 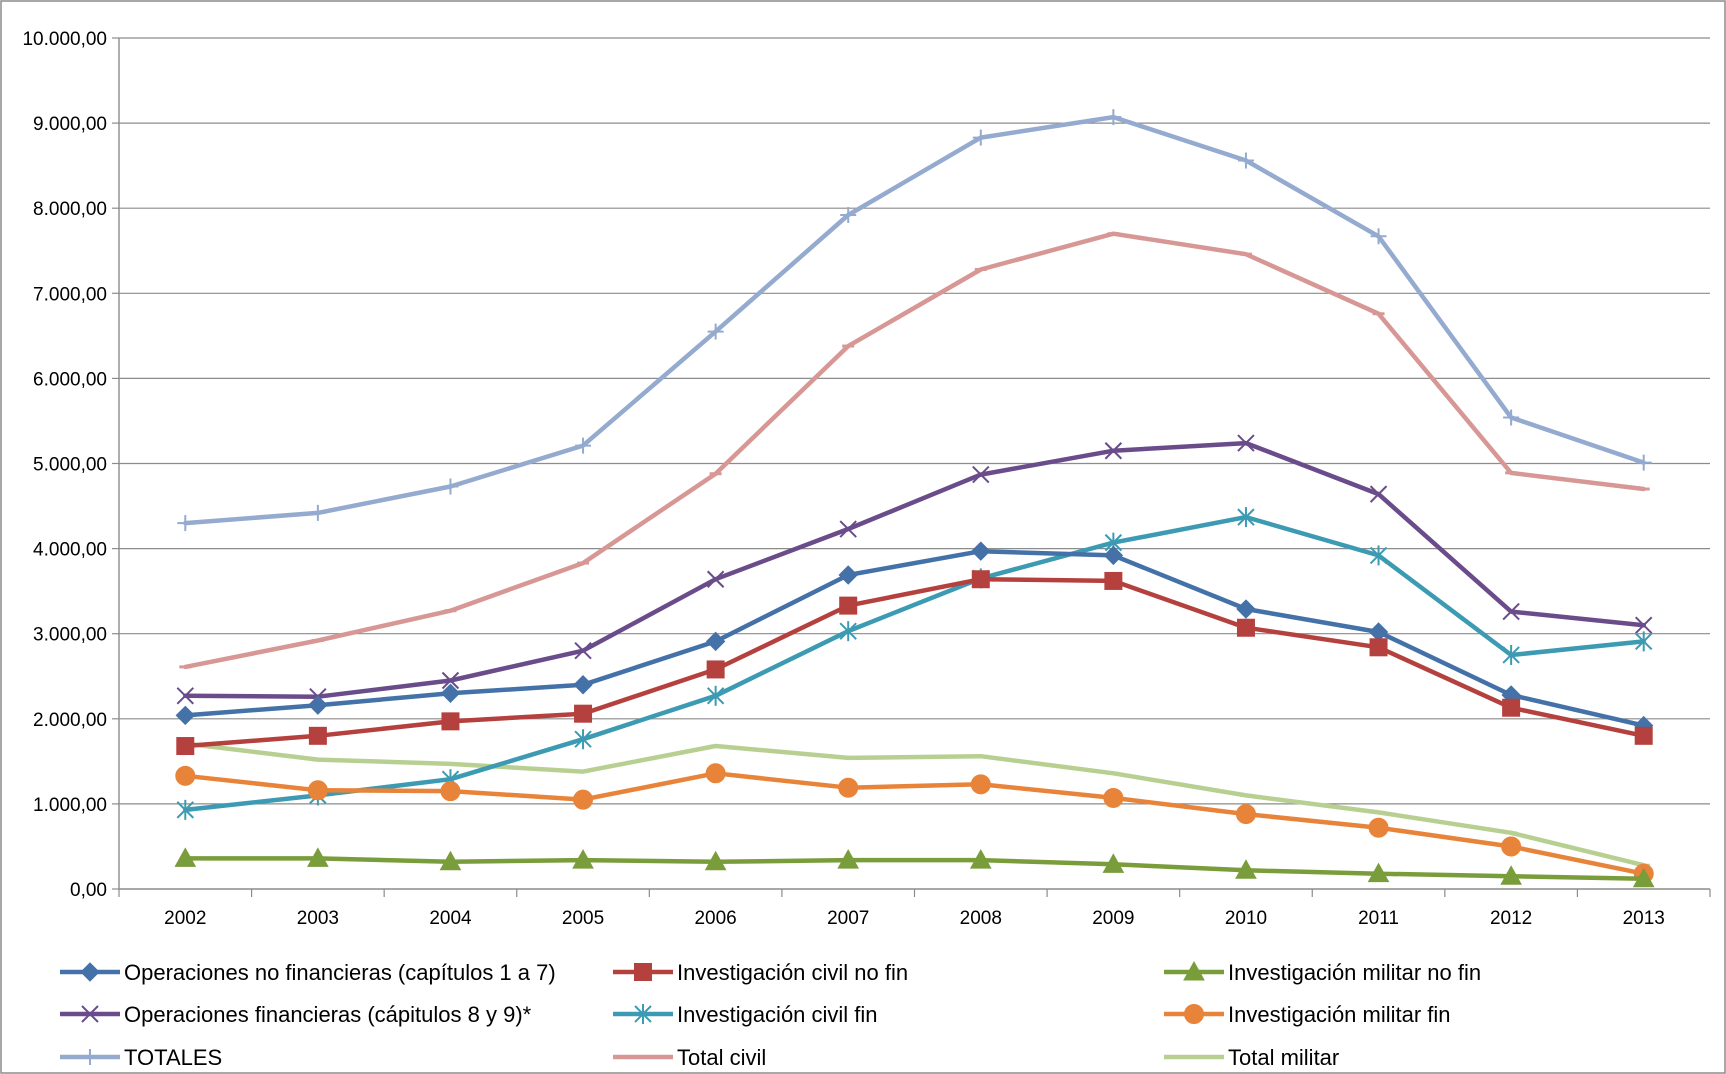 What do you see at coordinates (1644, 918) in the screenshot?
I see `x-tick-label: 2013` at bounding box center [1644, 918].